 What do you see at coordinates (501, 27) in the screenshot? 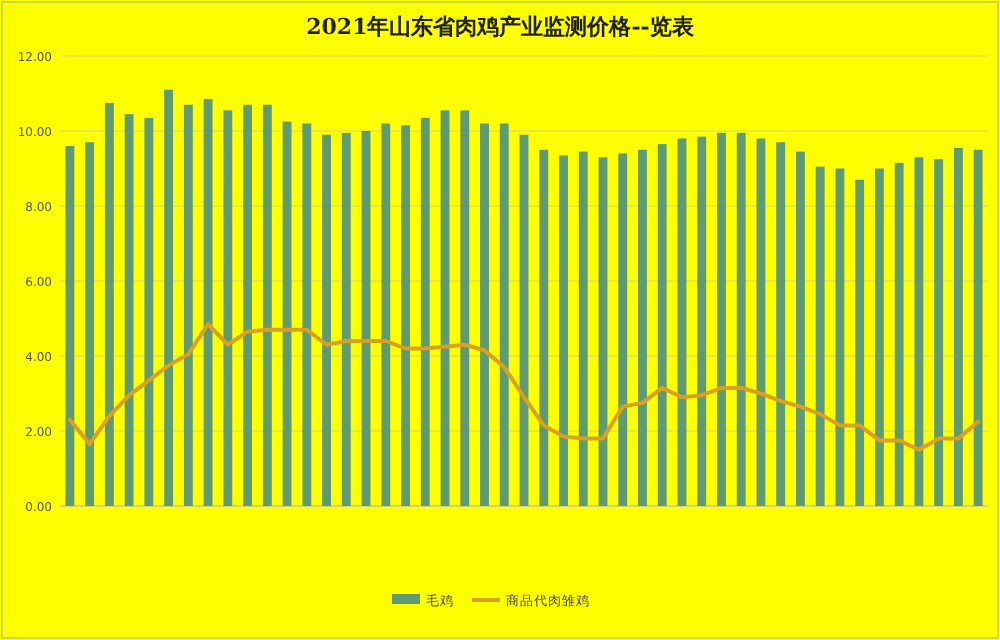
I see `chart-title: 2021年山东省肉鸡产业监测价格--览表` at bounding box center [501, 27].